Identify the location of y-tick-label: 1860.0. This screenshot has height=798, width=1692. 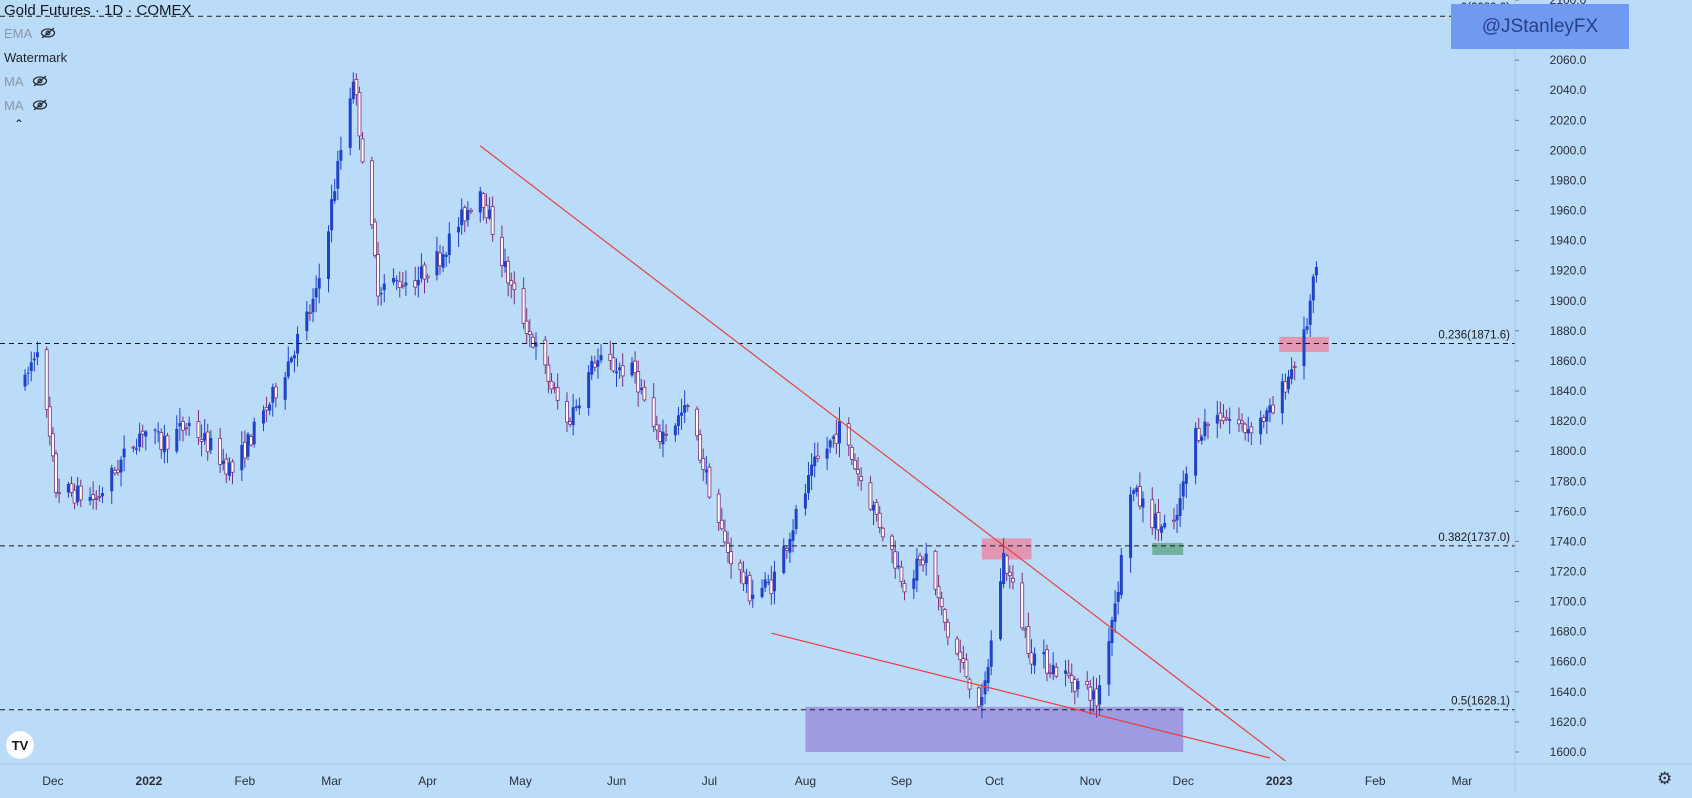
(1568, 361).